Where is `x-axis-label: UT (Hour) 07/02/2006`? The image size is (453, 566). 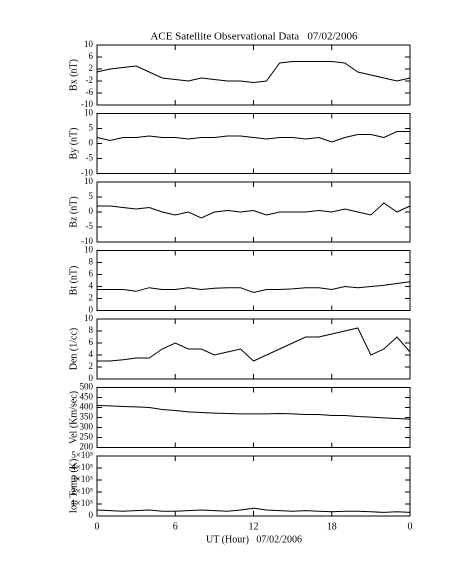
x-axis-label: UT (Hour) 07/02/2006 is located at coordinates (254, 539).